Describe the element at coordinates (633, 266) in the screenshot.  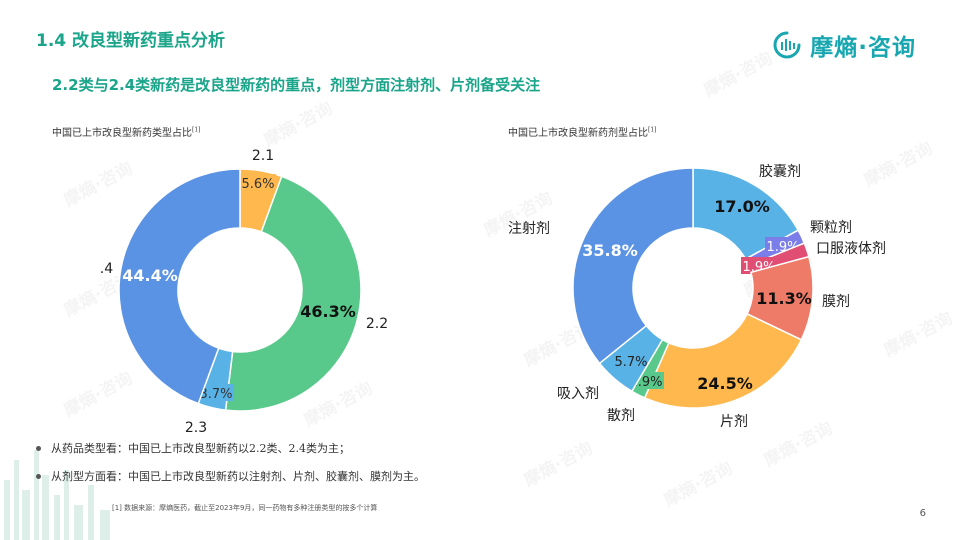
I see `slice-注射剂` at that location.